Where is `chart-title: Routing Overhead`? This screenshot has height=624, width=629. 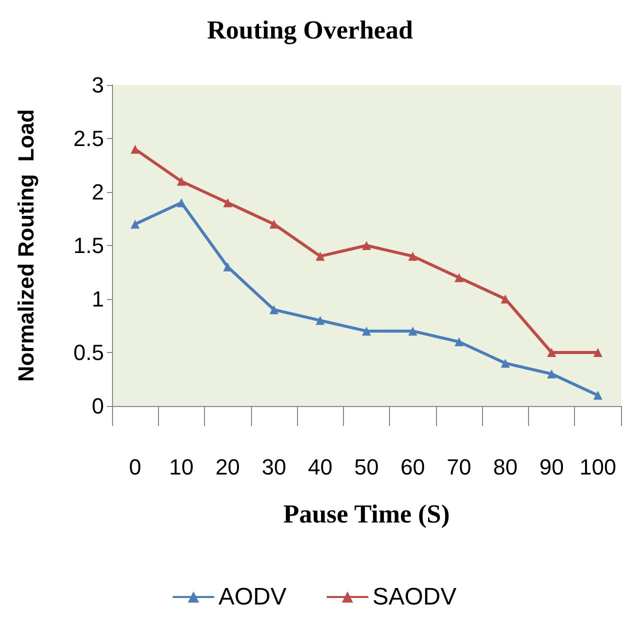
chart-title: Routing Overhead is located at coordinates (310, 30).